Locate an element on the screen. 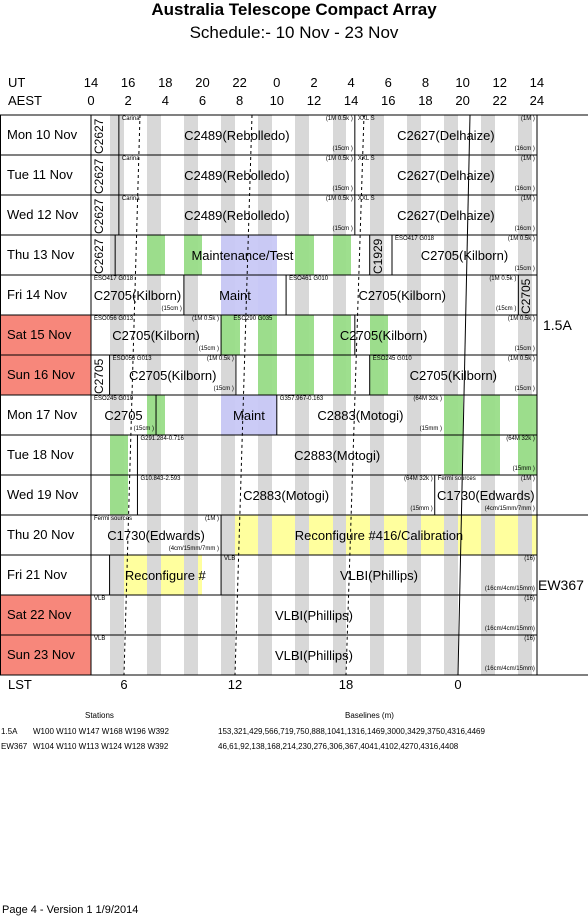  aest-tick-label: 0 is located at coordinates (91, 100).